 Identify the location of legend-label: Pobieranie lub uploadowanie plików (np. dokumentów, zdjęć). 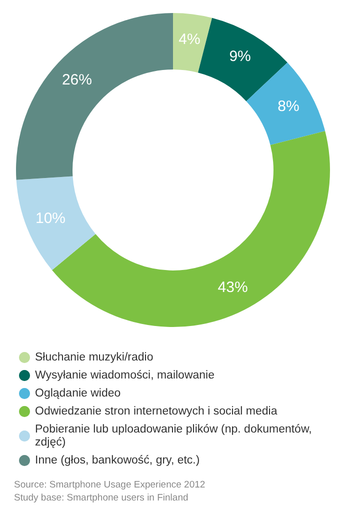
(175, 436).